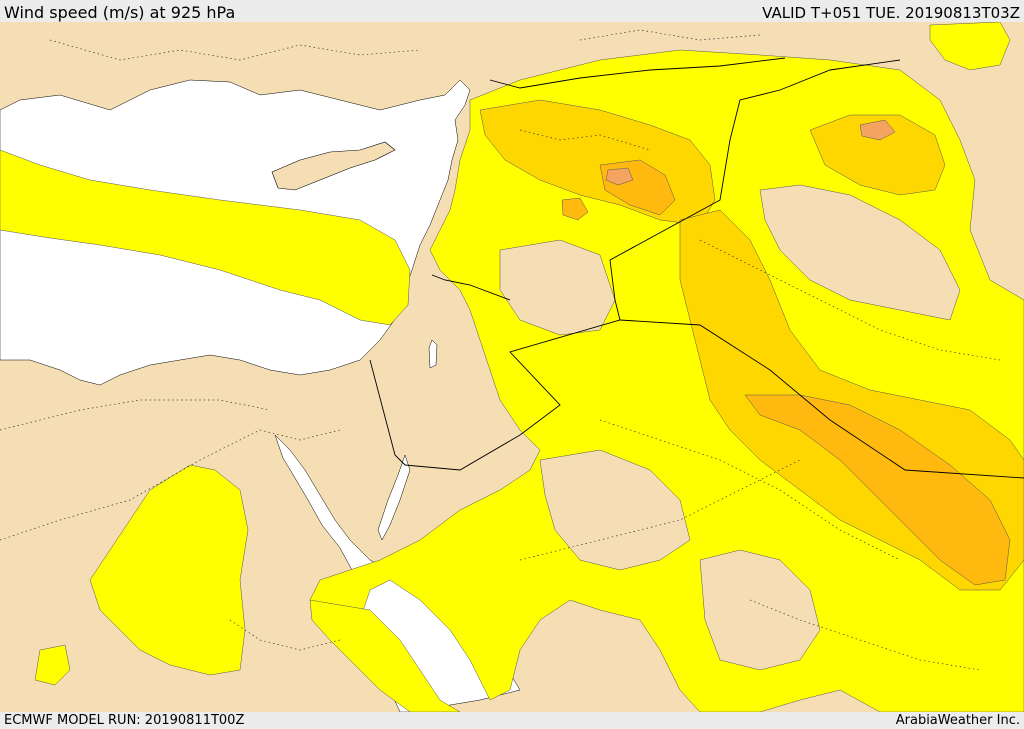 The height and width of the screenshot is (729, 1024). I want to click on yellow-band-egypt-west, so click(169, 570).